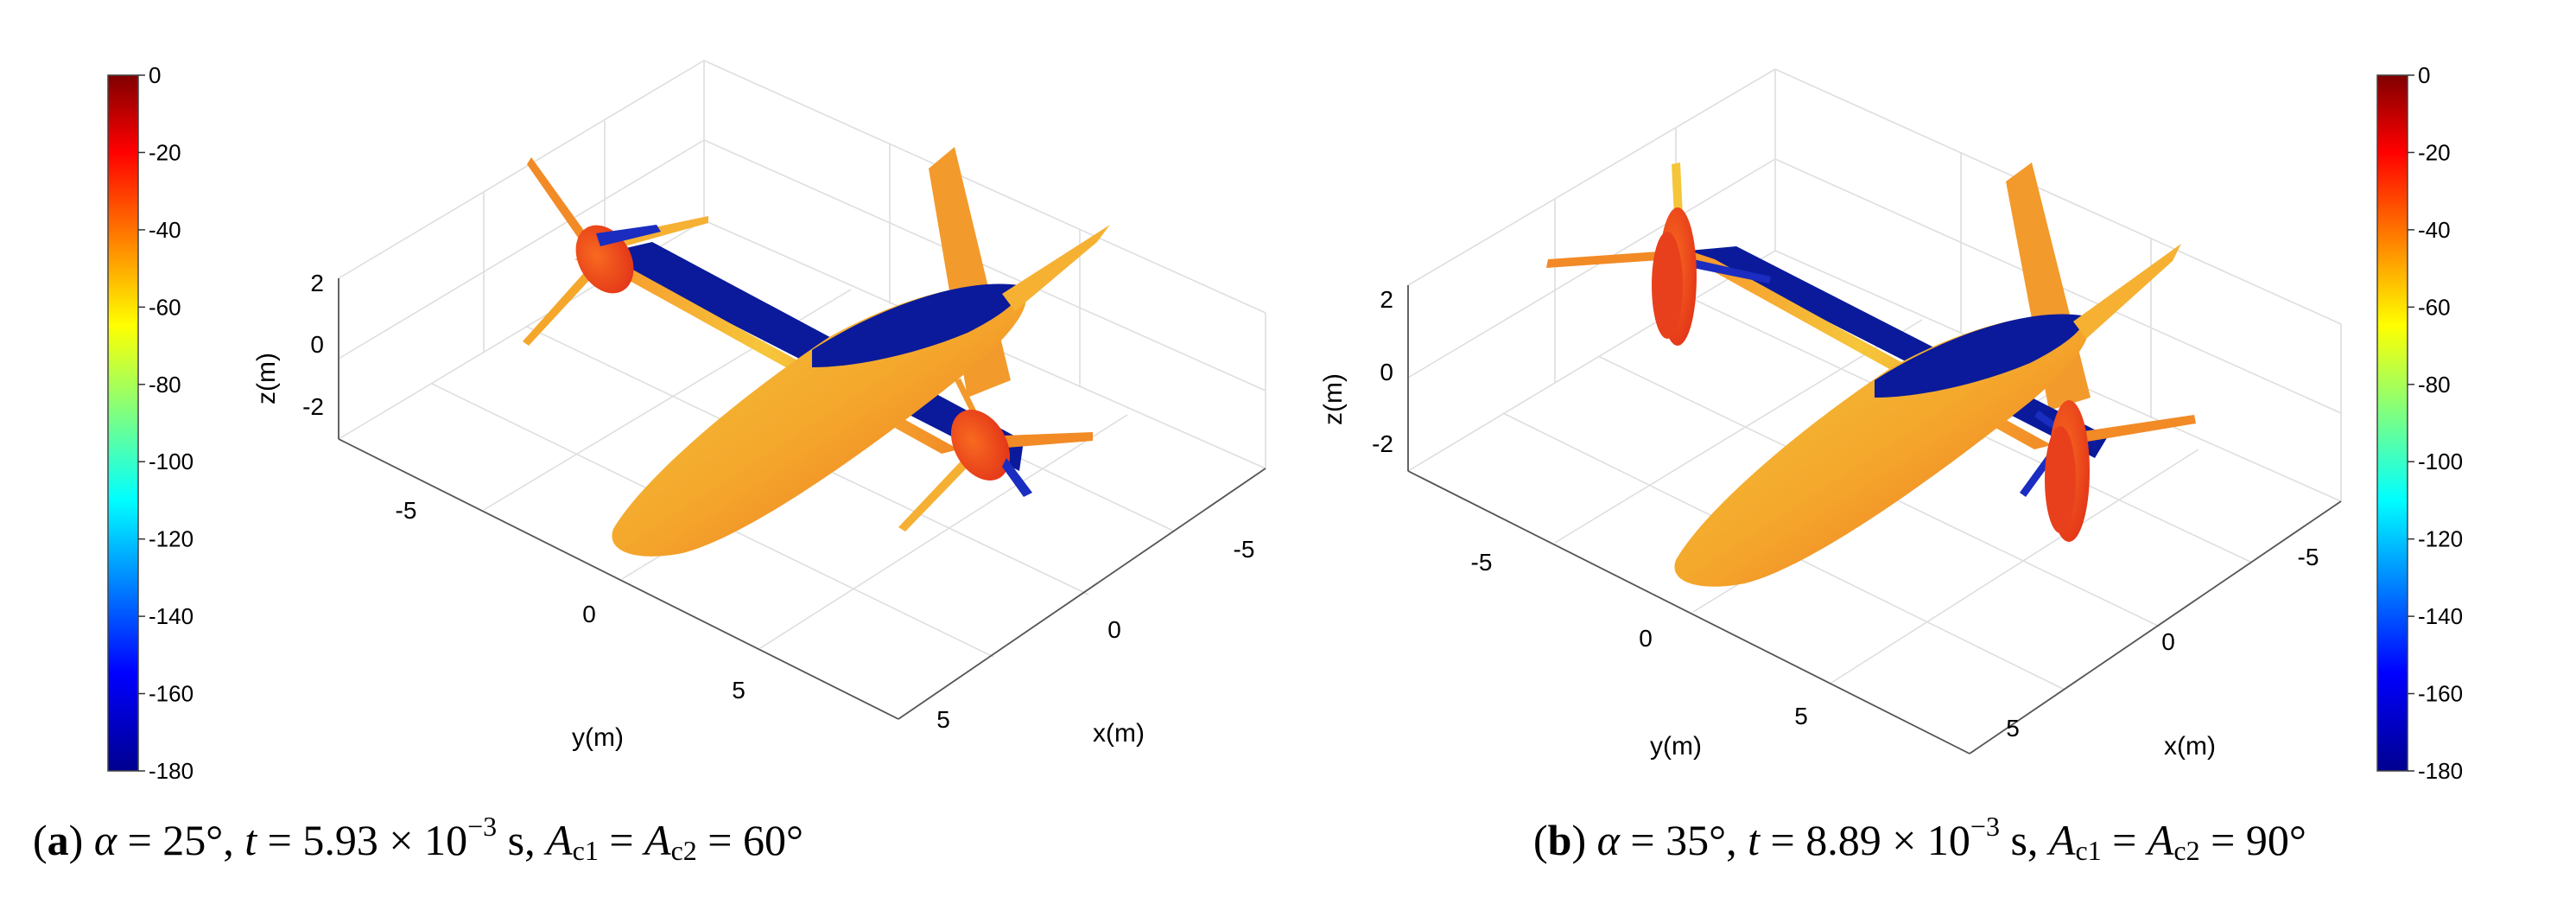  Describe the element at coordinates (2435, 423) in the screenshot. I see `colorbar-b-ticks: 0 -20 -40 -60 -80 -100 -120 -140 -160 -180` at that location.